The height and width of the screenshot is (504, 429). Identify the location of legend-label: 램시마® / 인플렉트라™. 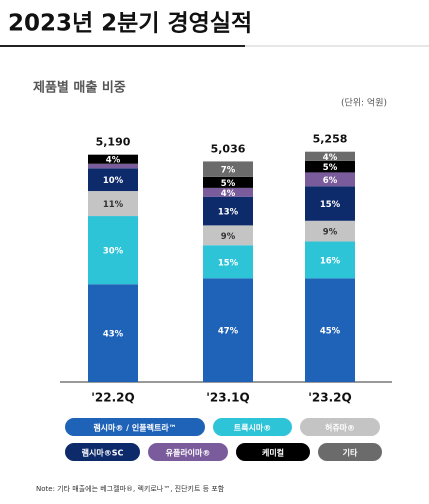
(134, 428).